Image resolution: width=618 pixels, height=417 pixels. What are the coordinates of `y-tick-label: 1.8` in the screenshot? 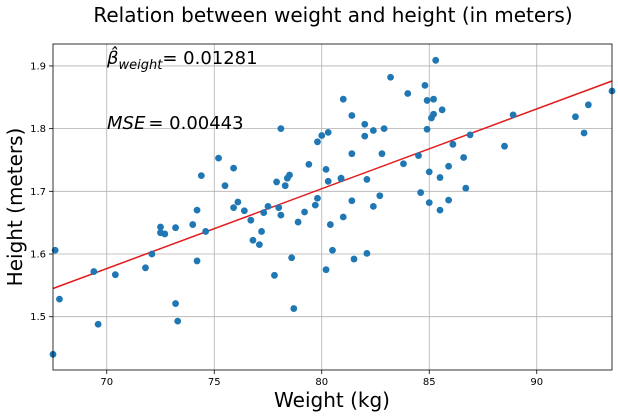 It's located at (38, 129).